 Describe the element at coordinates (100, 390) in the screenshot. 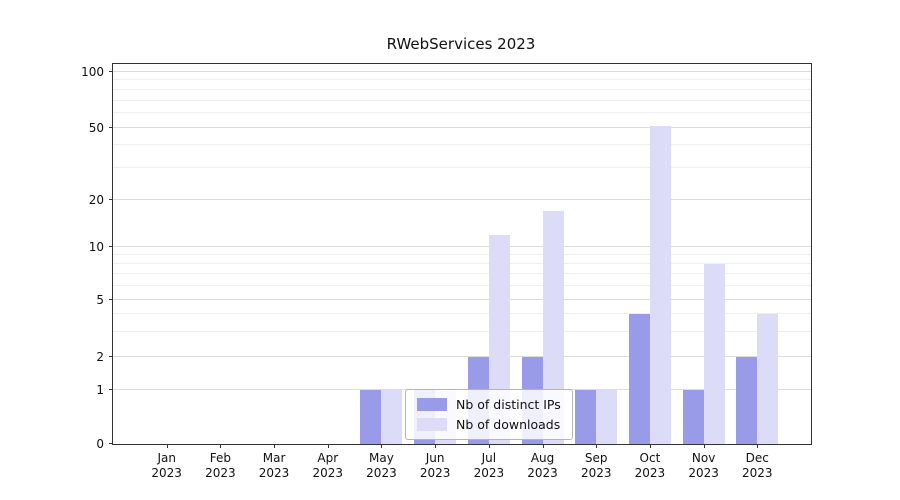

I see `y-tick-label: 1` at that location.